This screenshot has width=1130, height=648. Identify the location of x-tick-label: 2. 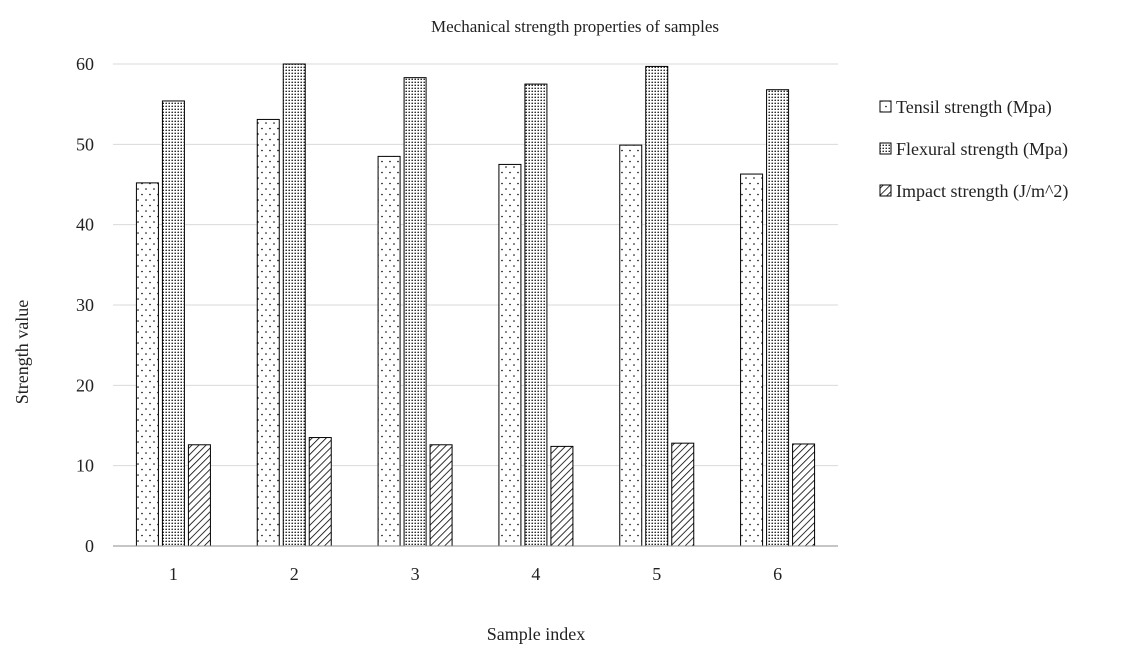
(294, 574).